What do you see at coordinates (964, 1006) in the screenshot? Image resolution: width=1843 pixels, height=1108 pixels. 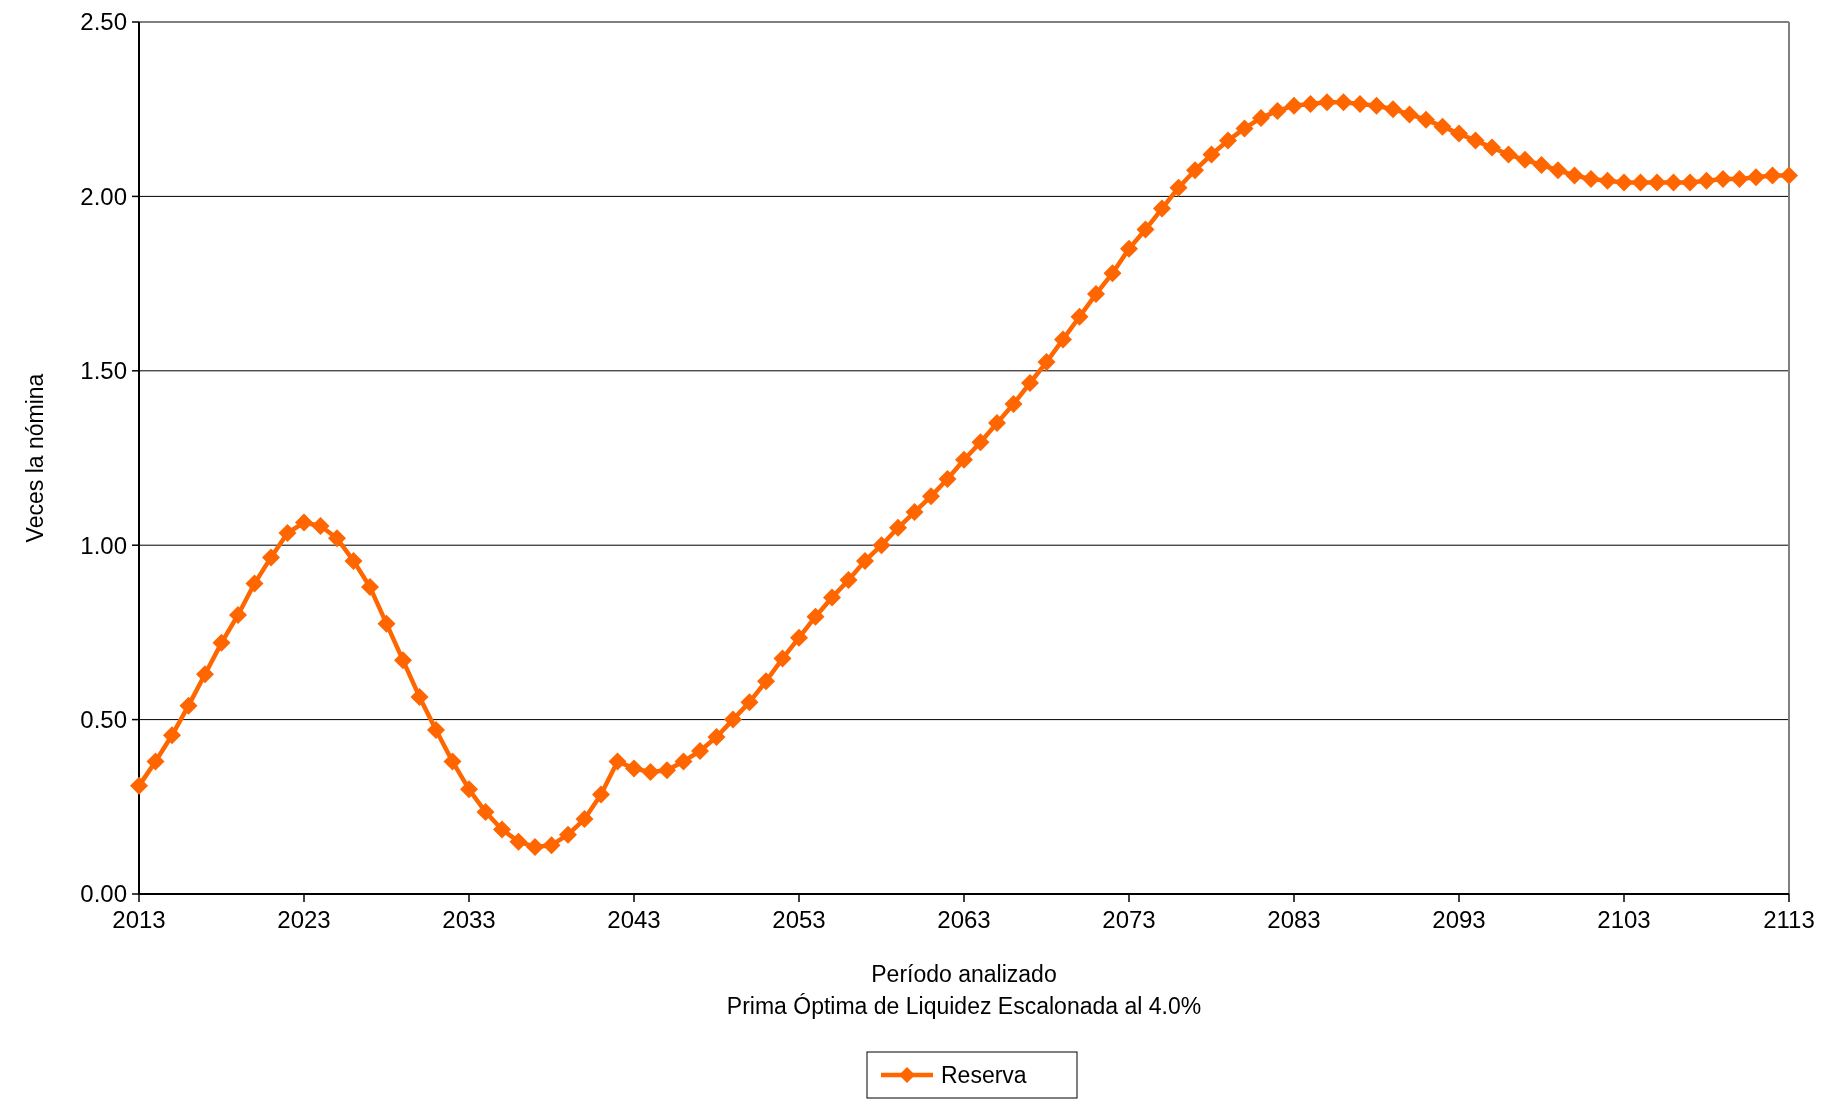 I see `text: Prima Óptima de Liquidez Escalonada al 4.0%` at bounding box center [964, 1006].